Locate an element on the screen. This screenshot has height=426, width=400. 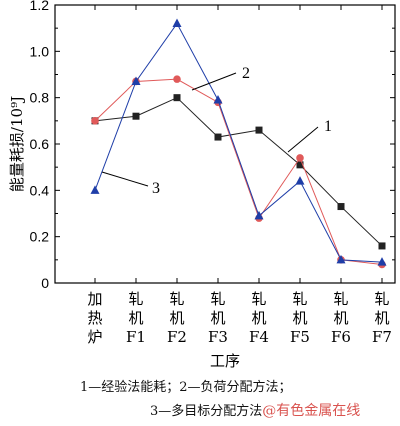
y-tick-label: 0.2 is located at coordinates (40, 237).